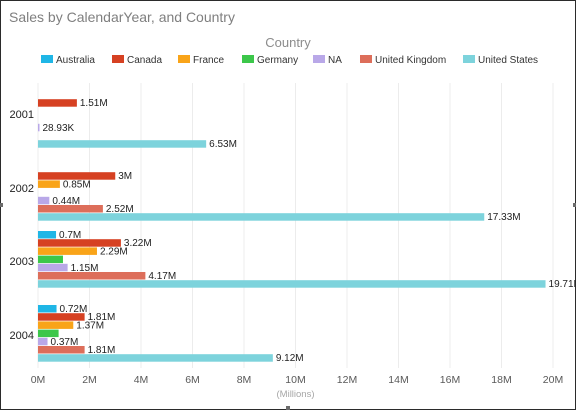 Image resolution: width=576 pixels, height=410 pixels. What do you see at coordinates (366, 59) in the screenshot?
I see `legend-swatch-united-kingdom` at bounding box center [366, 59].